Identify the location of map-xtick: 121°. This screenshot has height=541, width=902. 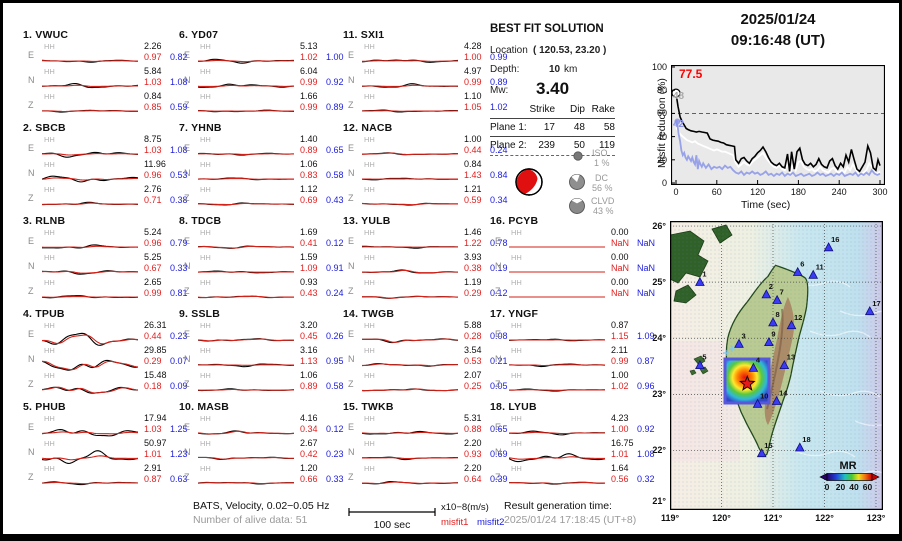
(773, 518).